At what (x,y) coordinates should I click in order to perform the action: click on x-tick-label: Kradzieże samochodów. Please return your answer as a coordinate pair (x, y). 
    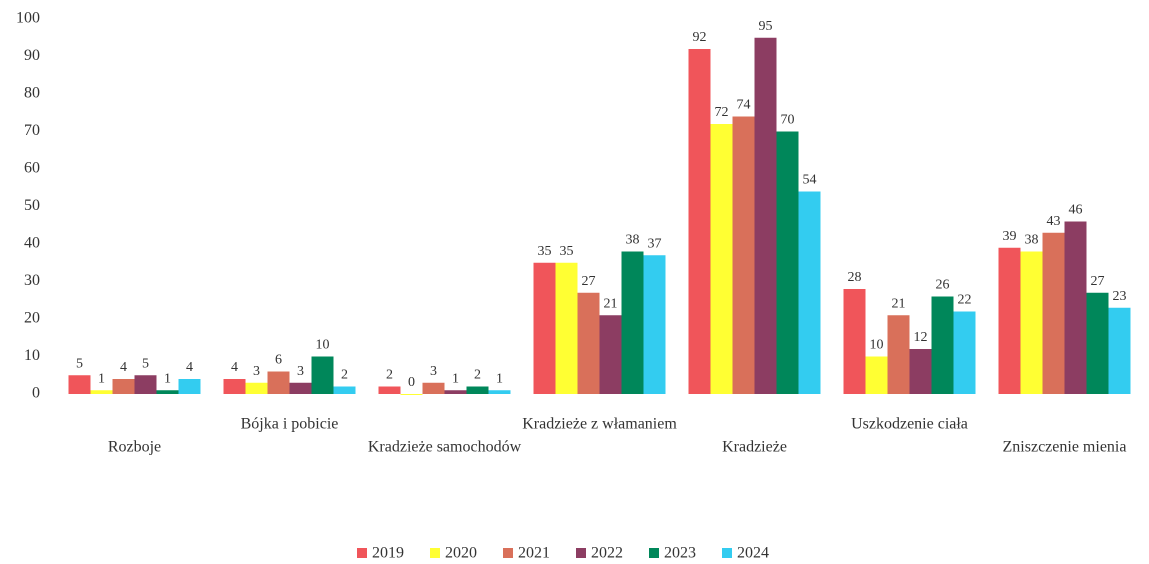
    Looking at the image, I should click on (445, 447).